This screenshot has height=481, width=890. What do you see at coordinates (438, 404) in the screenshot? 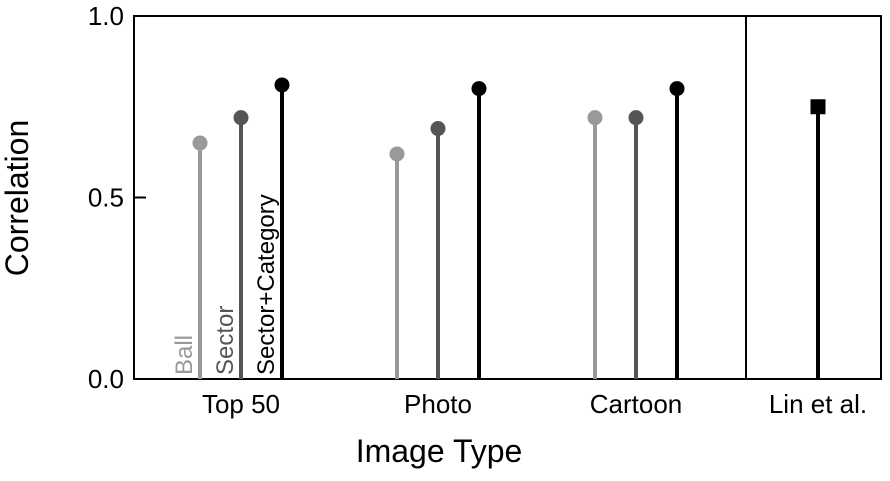
I see `x-tick-label: Photo` at bounding box center [438, 404].